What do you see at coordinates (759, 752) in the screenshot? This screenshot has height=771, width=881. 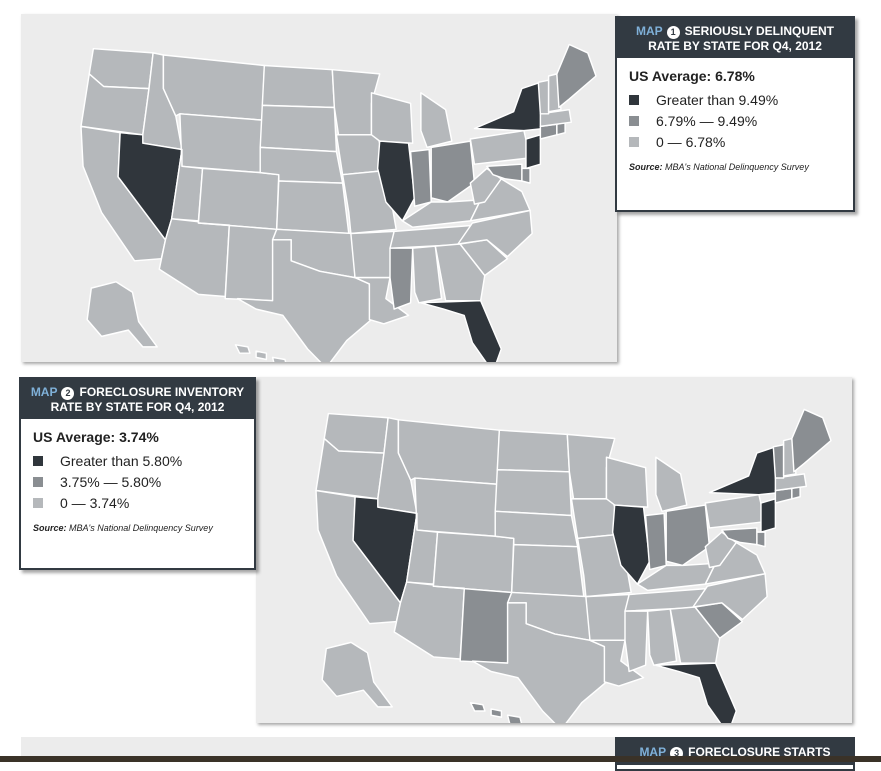 I see `map3-title-line1: FORECLOSURE STARTS` at bounding box center [759, 752].